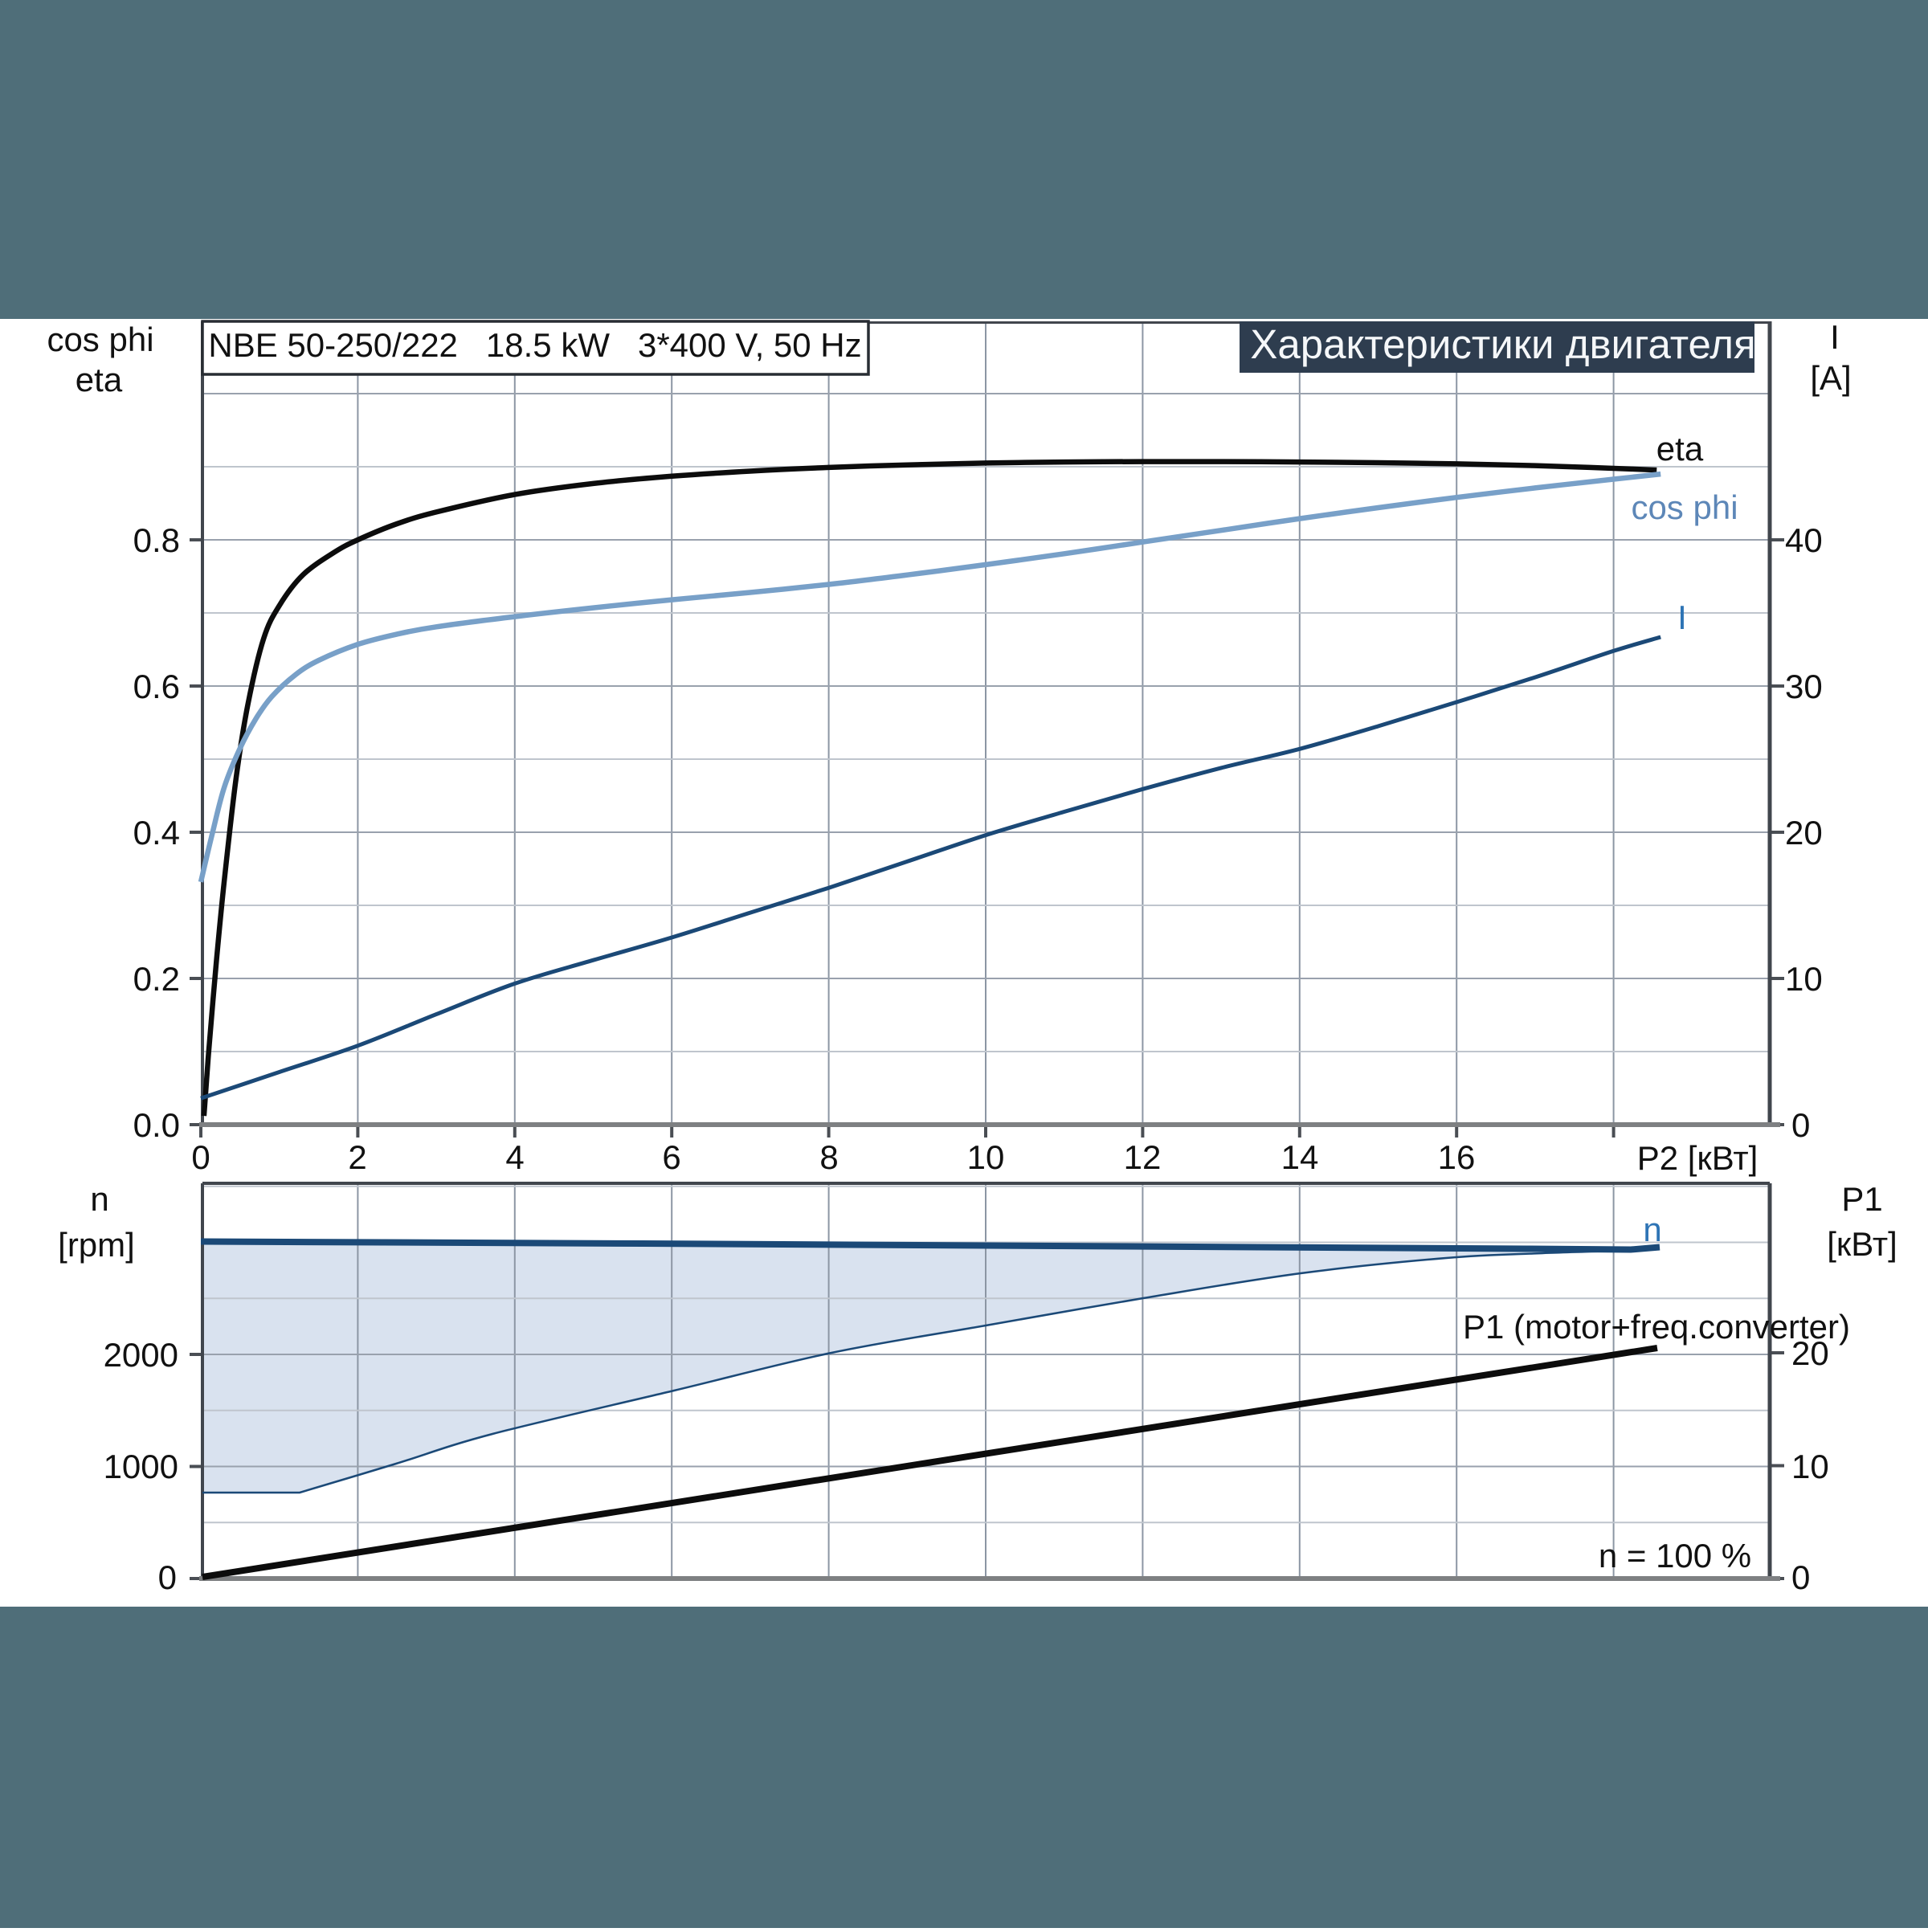  What do you see at coordinates (156, 540) in the screenshot?
I see `svg-text: 0.8` at bounding box center [156, 540].